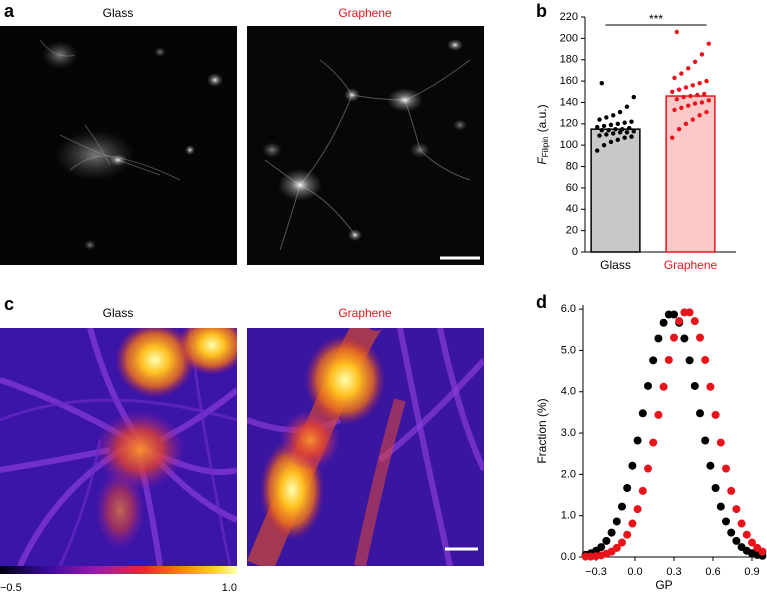 Image resolution: width=767 pixels, height=597 pixels. Describe the element at coordinates (634, 572) in the screenshot. I see `x-tick-label: 0.0` at that location.